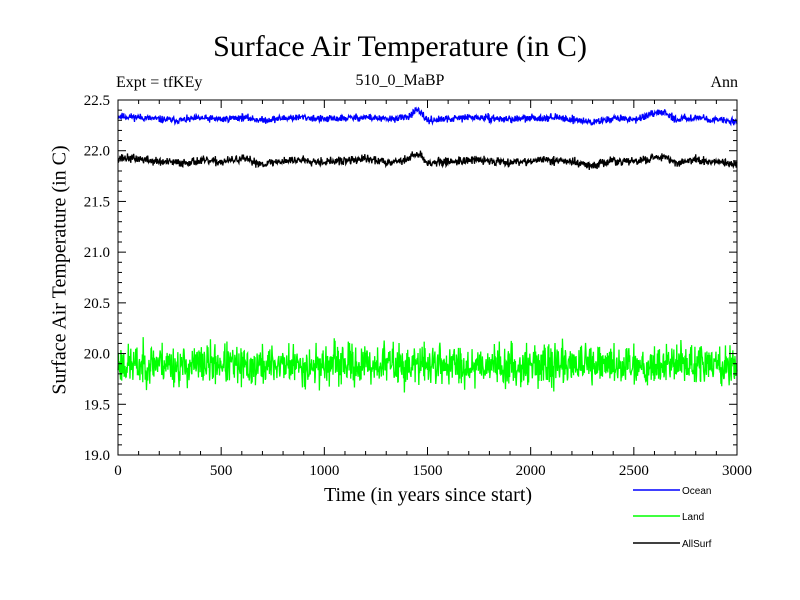 This screenshot has height=600, width=800. I want to click on y-tick-label: 22.5, so click(97, 101).